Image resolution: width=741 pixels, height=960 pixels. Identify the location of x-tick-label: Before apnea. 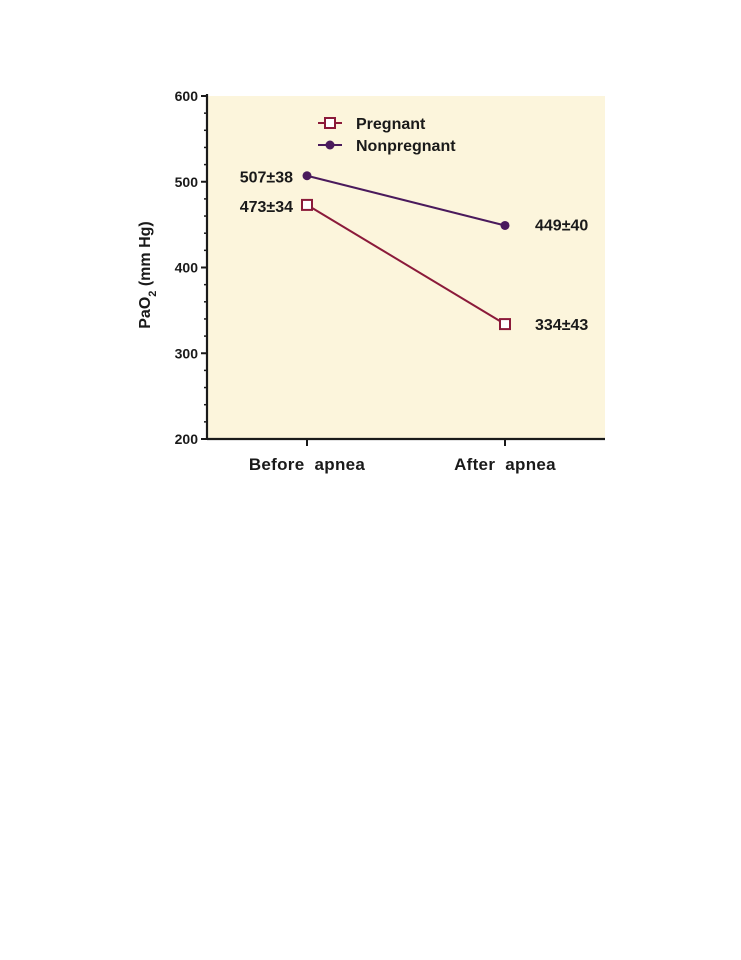
(307, 464).